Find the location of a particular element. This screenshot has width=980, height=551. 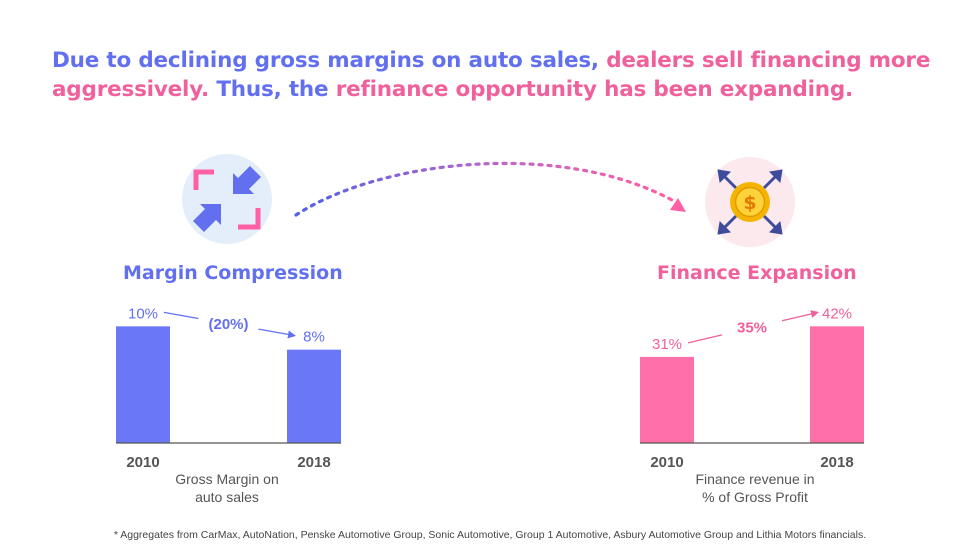

compress-arrows-icon is located at coordinates (227, 199).